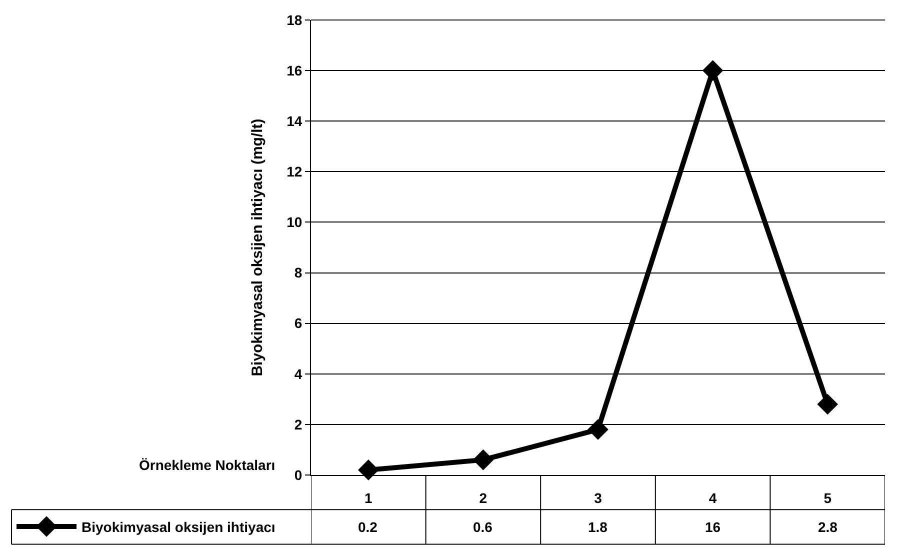 The width and height of the screenshot is (913, 560). I want to click on x-tick-label: 3, so click(598, 498).